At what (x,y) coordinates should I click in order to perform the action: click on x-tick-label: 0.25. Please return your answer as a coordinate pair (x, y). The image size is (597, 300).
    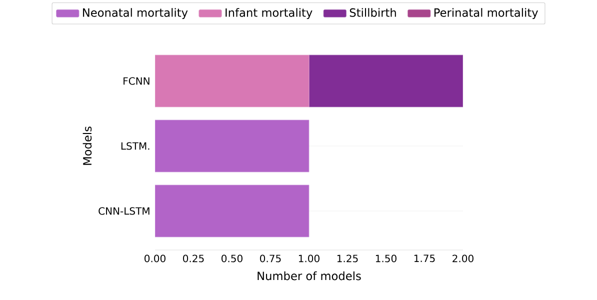
    Looking at the image, I should click on (193, 258).